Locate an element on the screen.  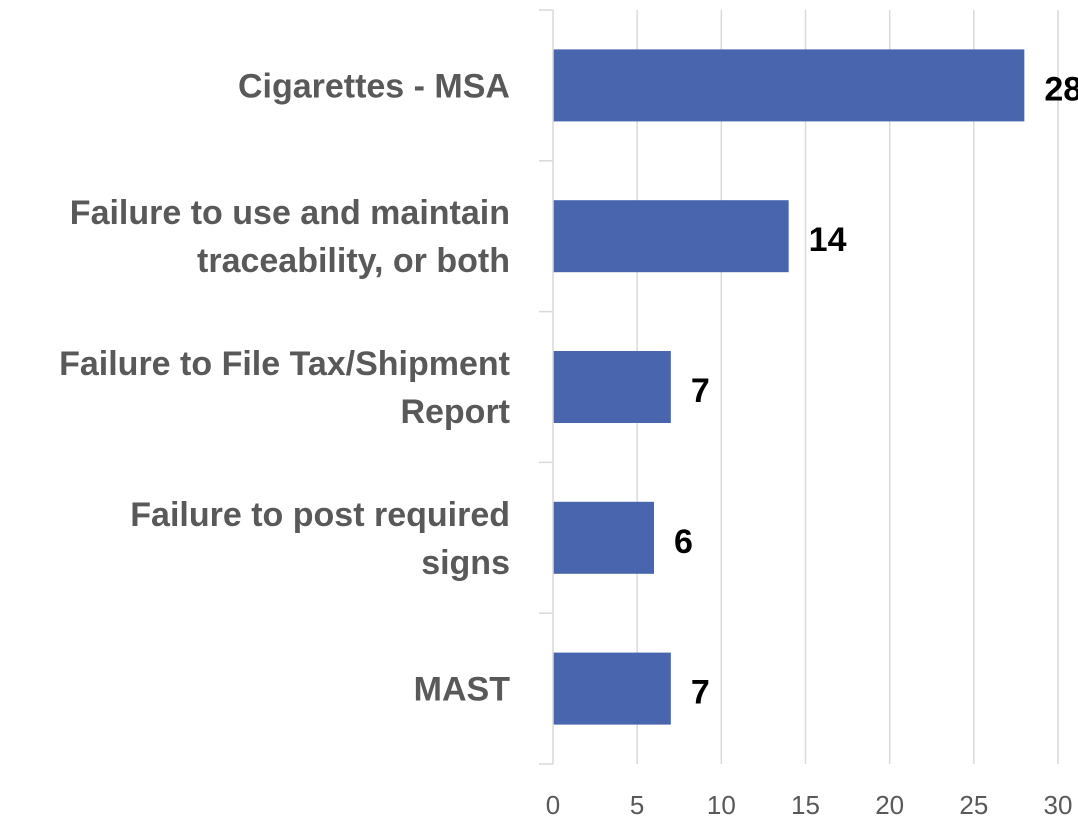
category-axis is located at coordinates (546, 387).